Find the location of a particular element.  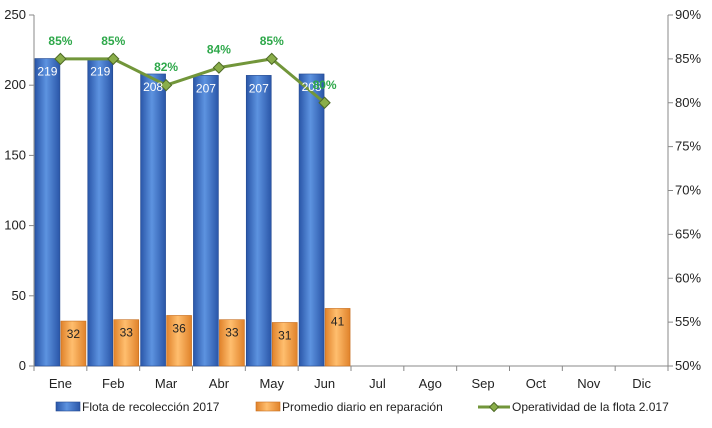

right-tick-label: 85% is located at coordinates (688, 58).